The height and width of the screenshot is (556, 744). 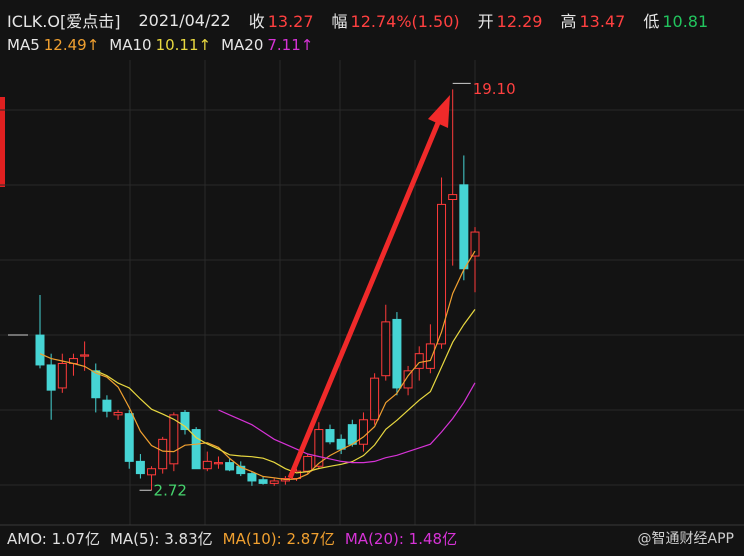 What do you see at coordinates (161, 539) in the screenshot?
I see `volume-legend-item: MA(5): 3.83亿` at bounding box center [161, 539].